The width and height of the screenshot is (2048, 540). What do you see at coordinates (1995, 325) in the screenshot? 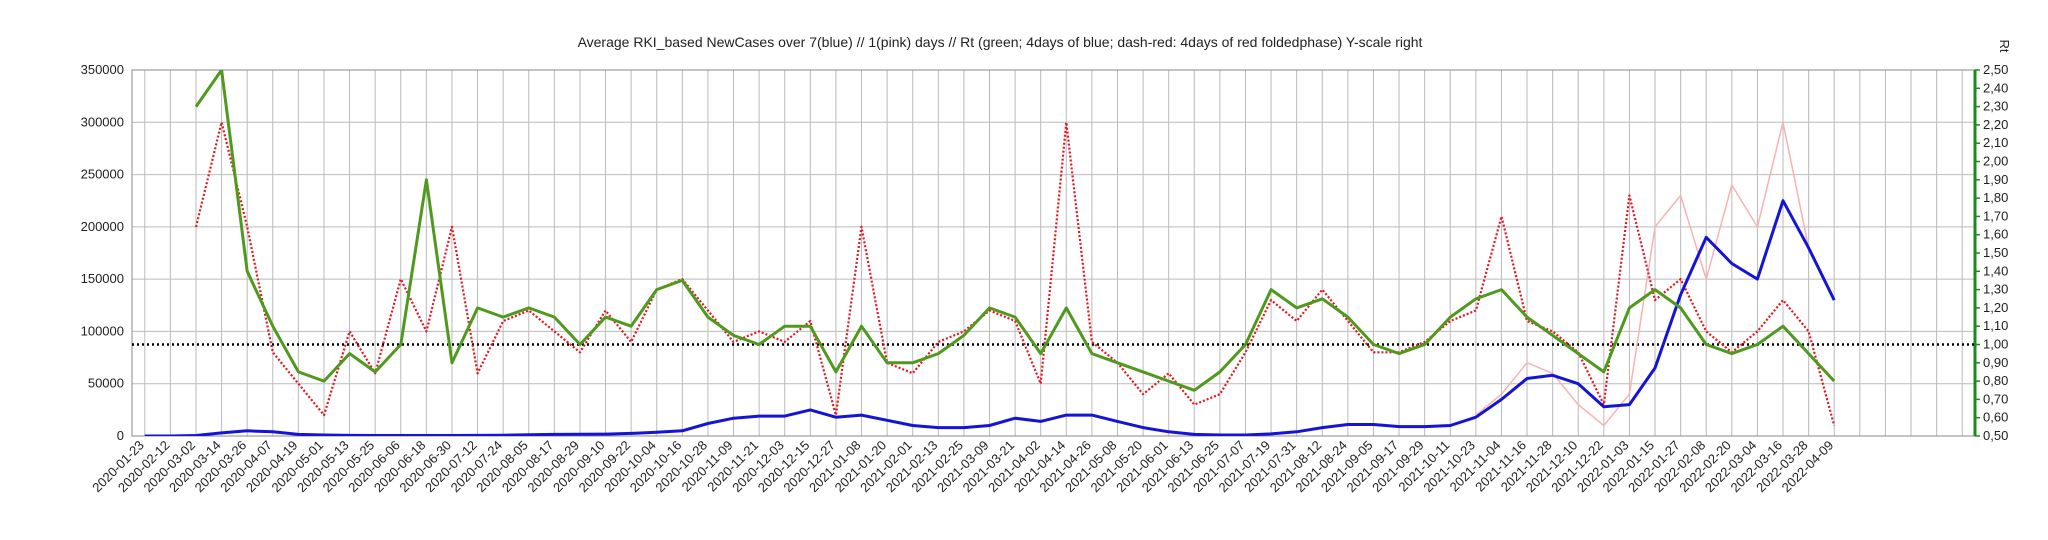
I see `y2-tick-label: 1,10` at bounding box center [1995, 325].